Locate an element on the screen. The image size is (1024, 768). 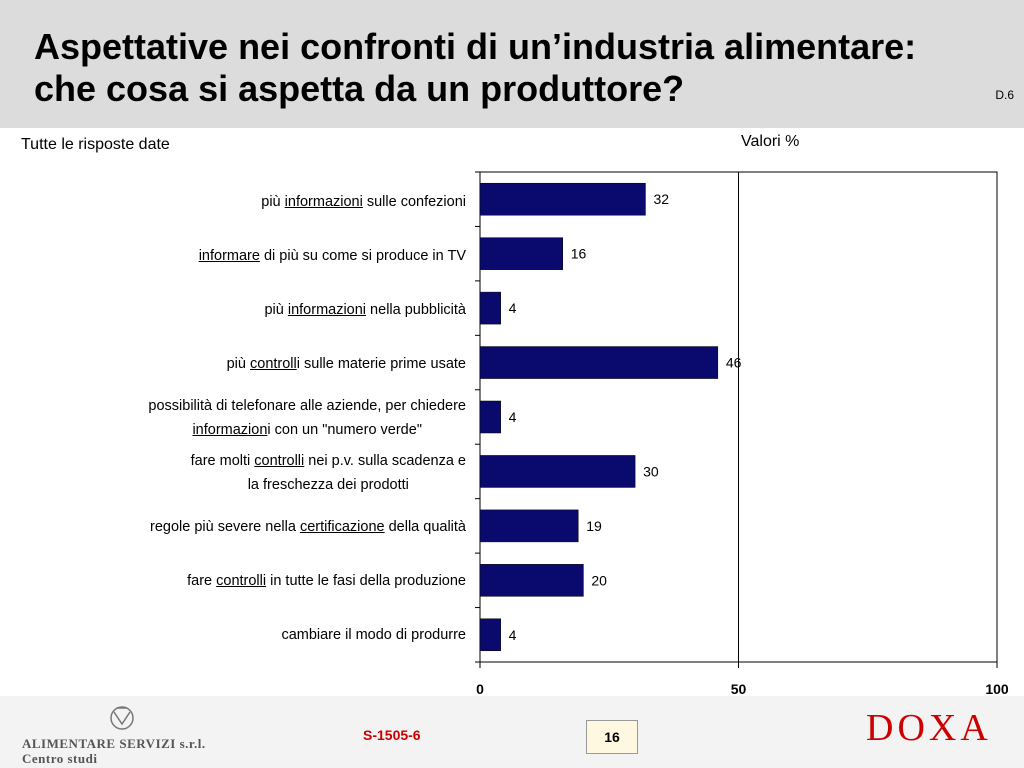
data-label: 16 is located at coordinates (579, 254).